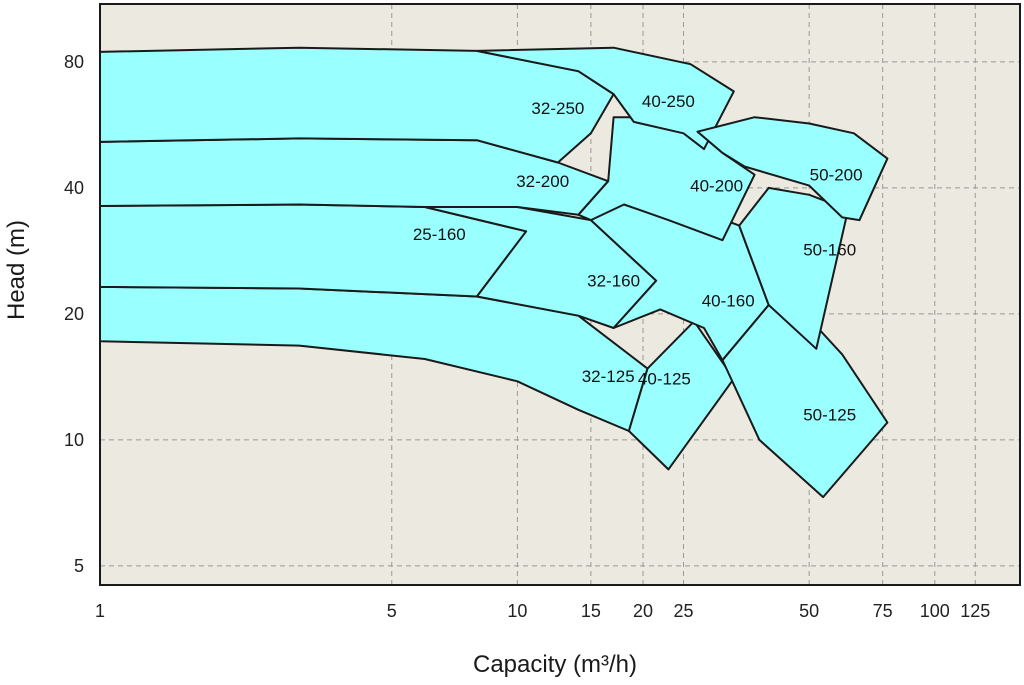 Image resolution: width=1024 pixels, height=685 pixels. Describe the element at coordinates (643, 611) in the screenshot. I see `x-tick-label: 20` at that location.